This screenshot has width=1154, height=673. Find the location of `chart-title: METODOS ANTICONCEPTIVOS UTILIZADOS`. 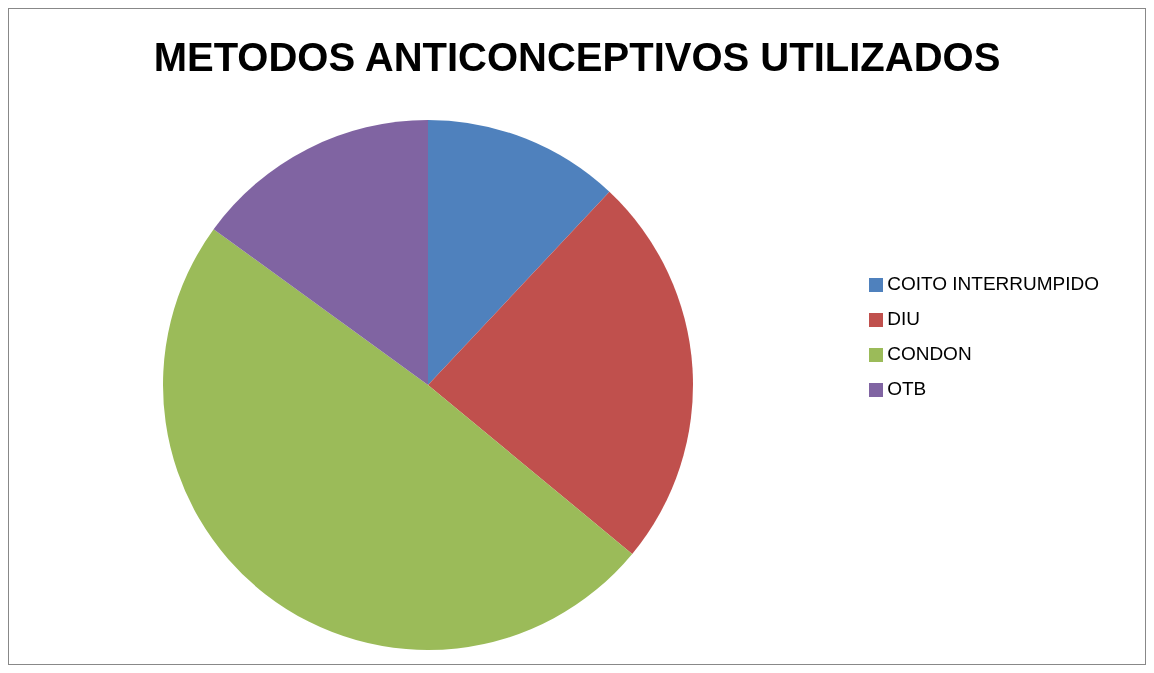

chart-title: METODOS ANTICONCEPTIVOS UTILIZADOS is located at coordinates (577, 57).